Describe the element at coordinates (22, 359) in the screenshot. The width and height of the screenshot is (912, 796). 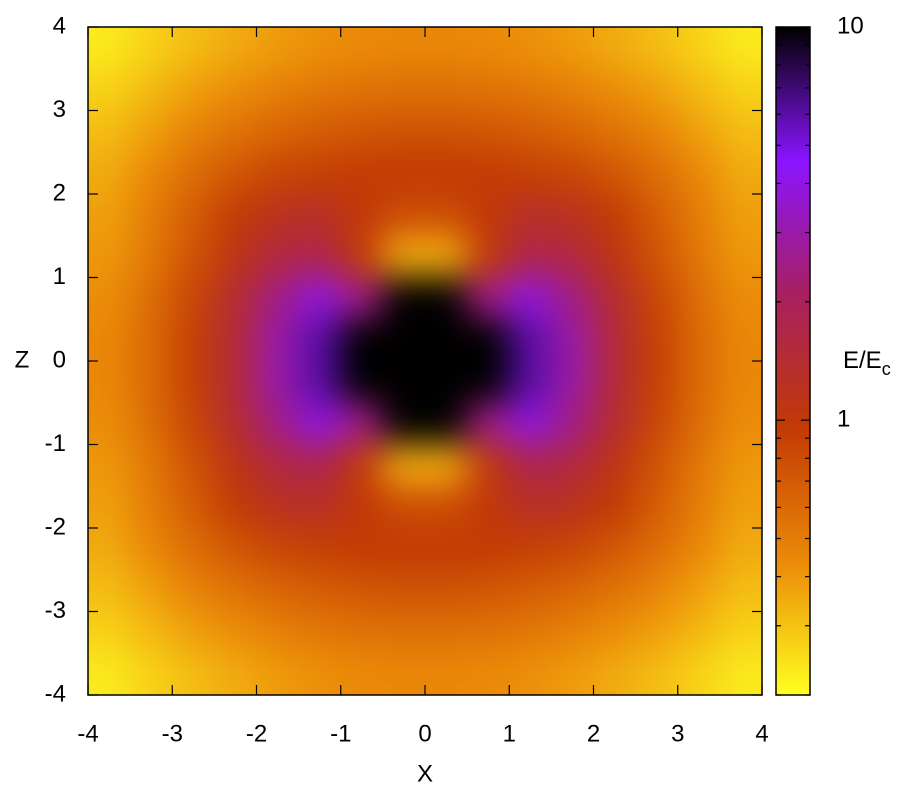
I see `y-axis-label: Z` at that location.